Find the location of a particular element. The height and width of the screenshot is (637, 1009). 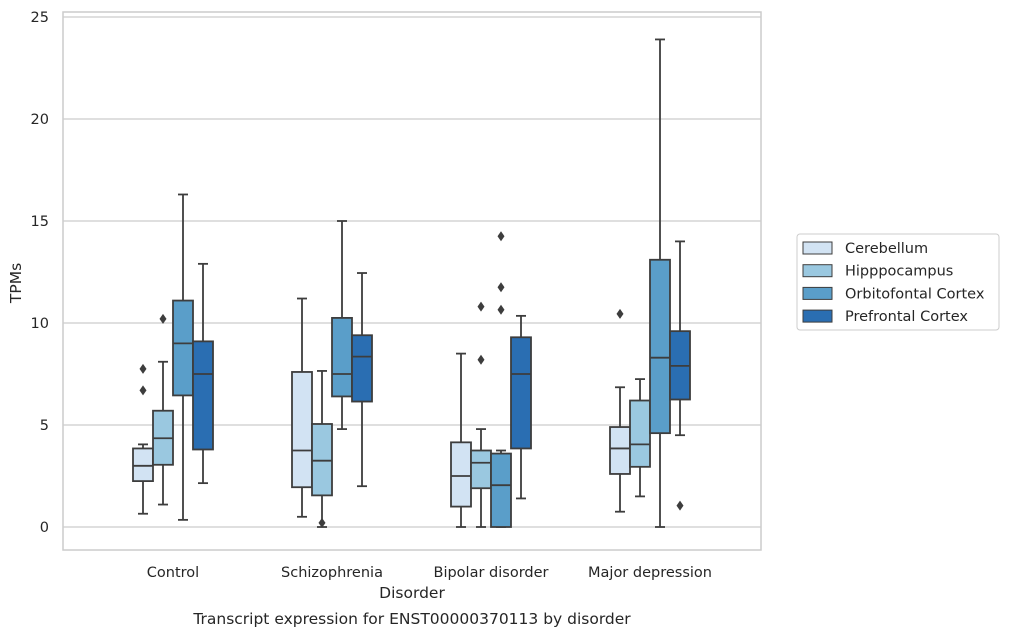

legend-label: Prefrontal Cortex is located at coordinates (906, 317).